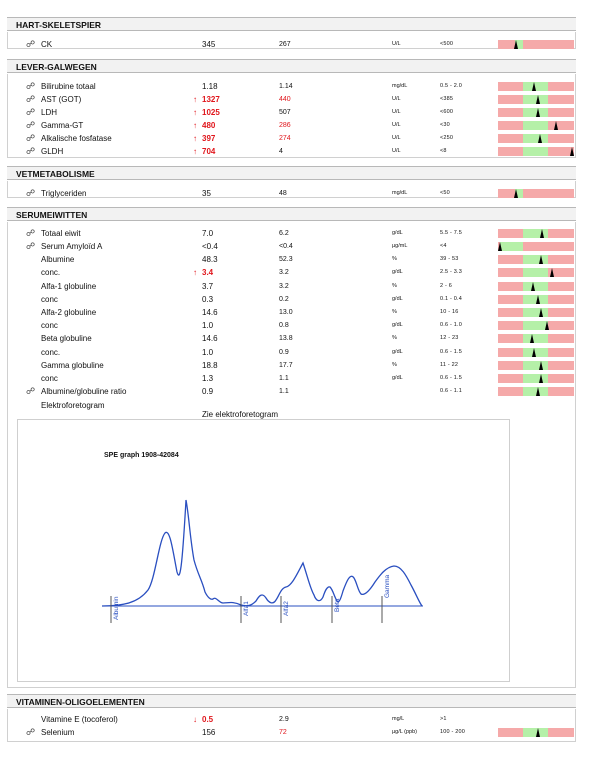 The height and width of the screenshot is (763, 601). I want to click on test-name: Triglyceriden, so click(64, 193).